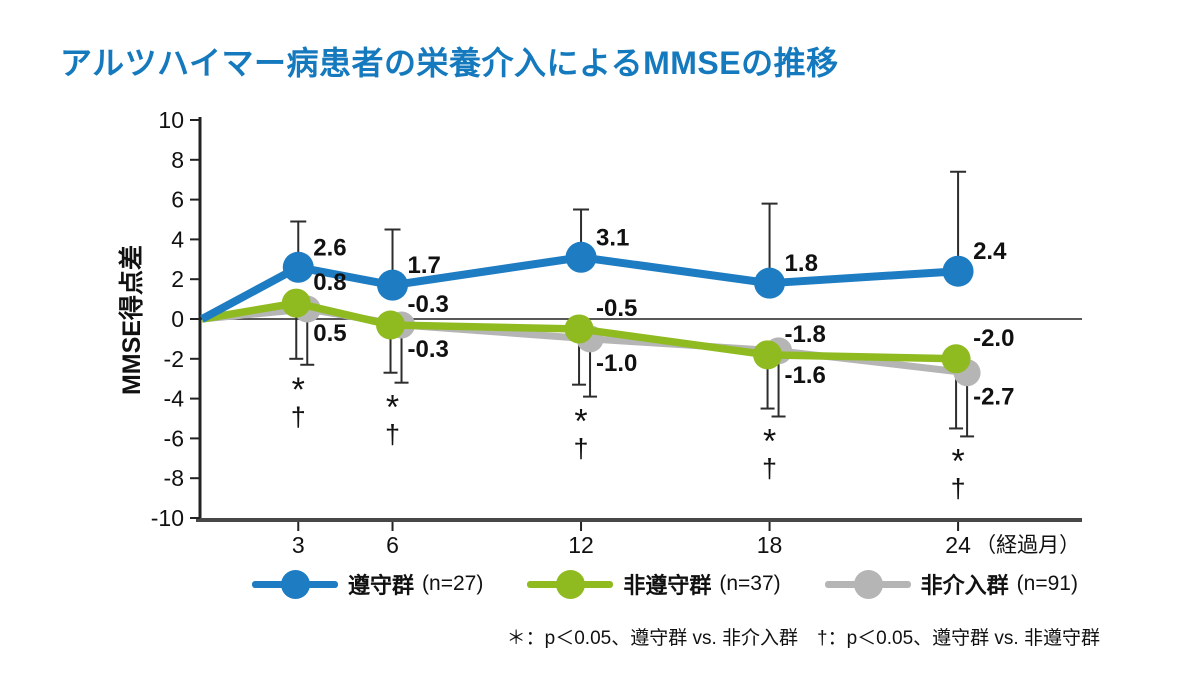  Describe the element at coordinates (616, 308) in the screenshot. I see `svg-text: -0.5` at that location.